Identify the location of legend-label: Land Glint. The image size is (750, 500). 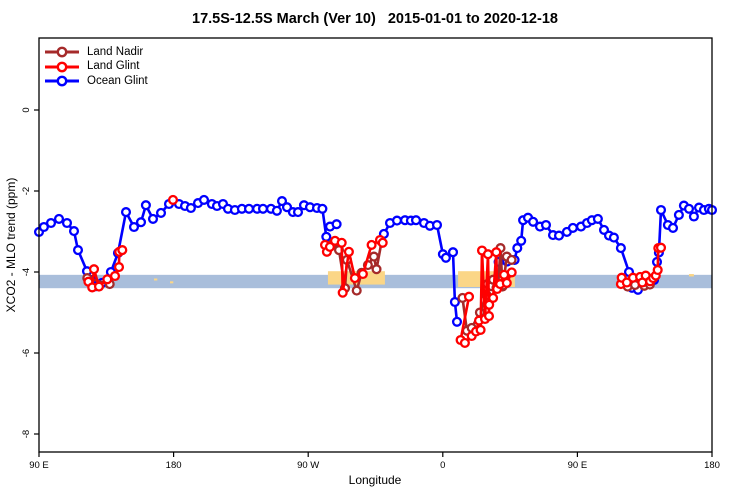
(113, 66).